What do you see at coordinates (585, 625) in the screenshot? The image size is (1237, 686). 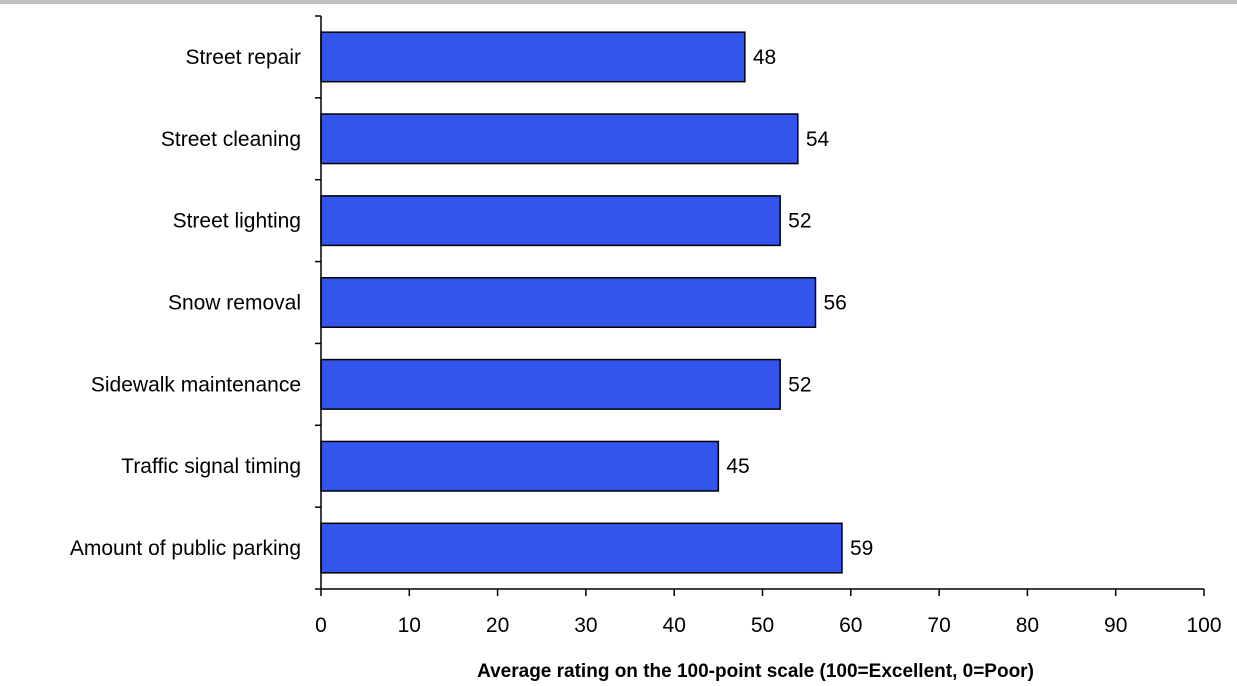 I see `x-tick-label: 30` at bounding box center [585, 625].